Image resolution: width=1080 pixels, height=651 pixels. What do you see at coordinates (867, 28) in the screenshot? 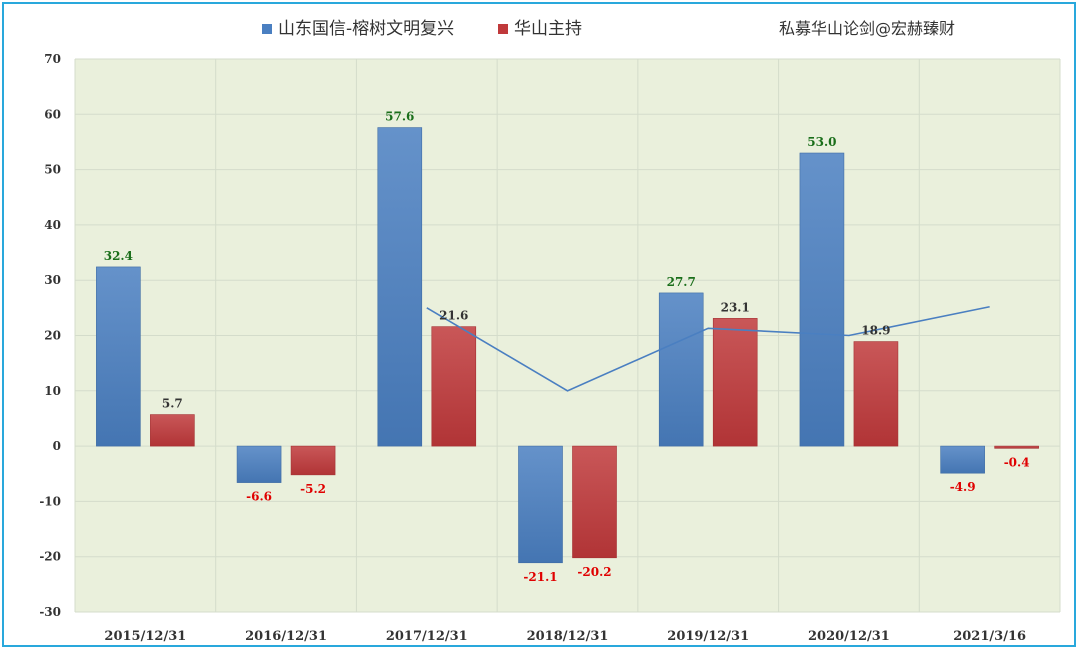
I see `watermark-text: 私募华山论剑@宏赫臻财` at bounding box center [867, 28].